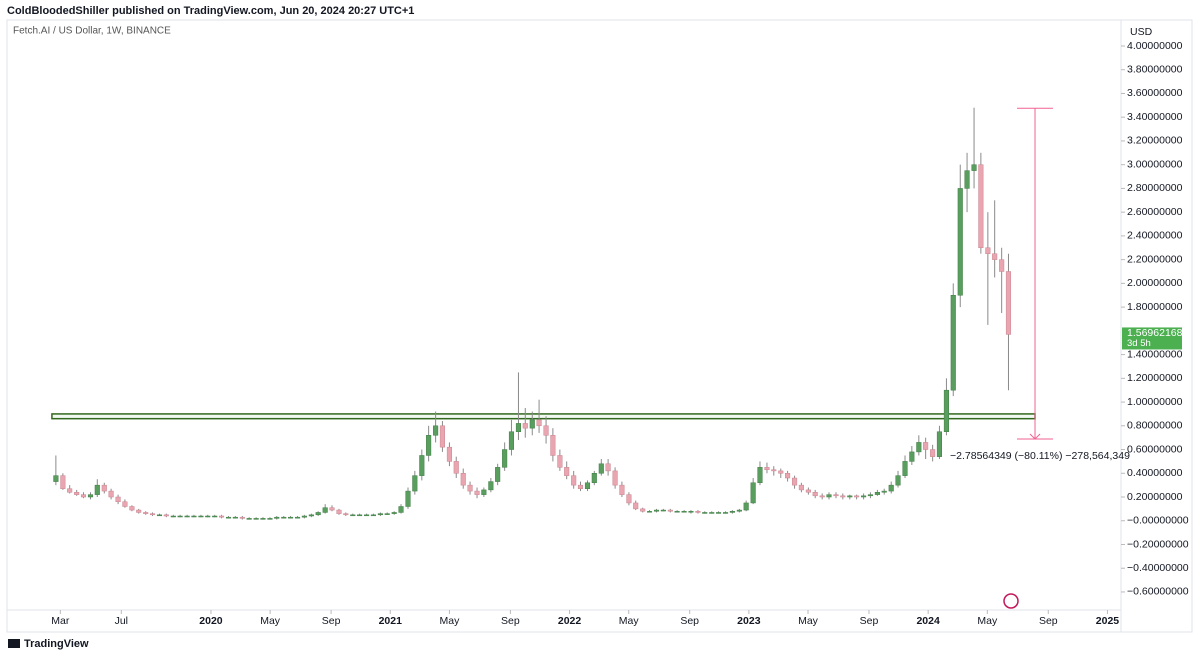  What do you see at coordinates (1155, 402) in the screenshot?
I see `y-tick-label: 1.00000000` at bounding box center [1155, 402].